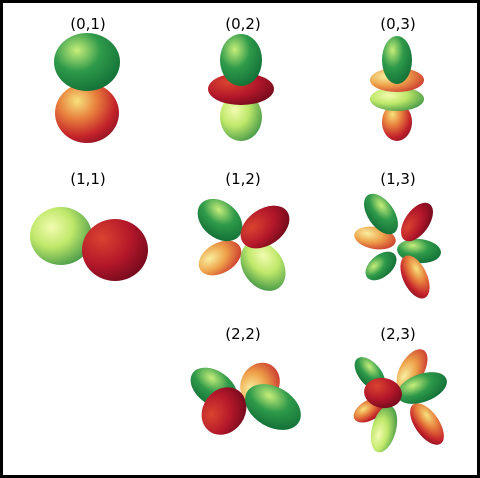 This screenshot has width=480, height=478. What do you see at coordinates (384, 429) in the screenshot?
I see `lobe-2-3-bl` at bounding box center [384, 429].